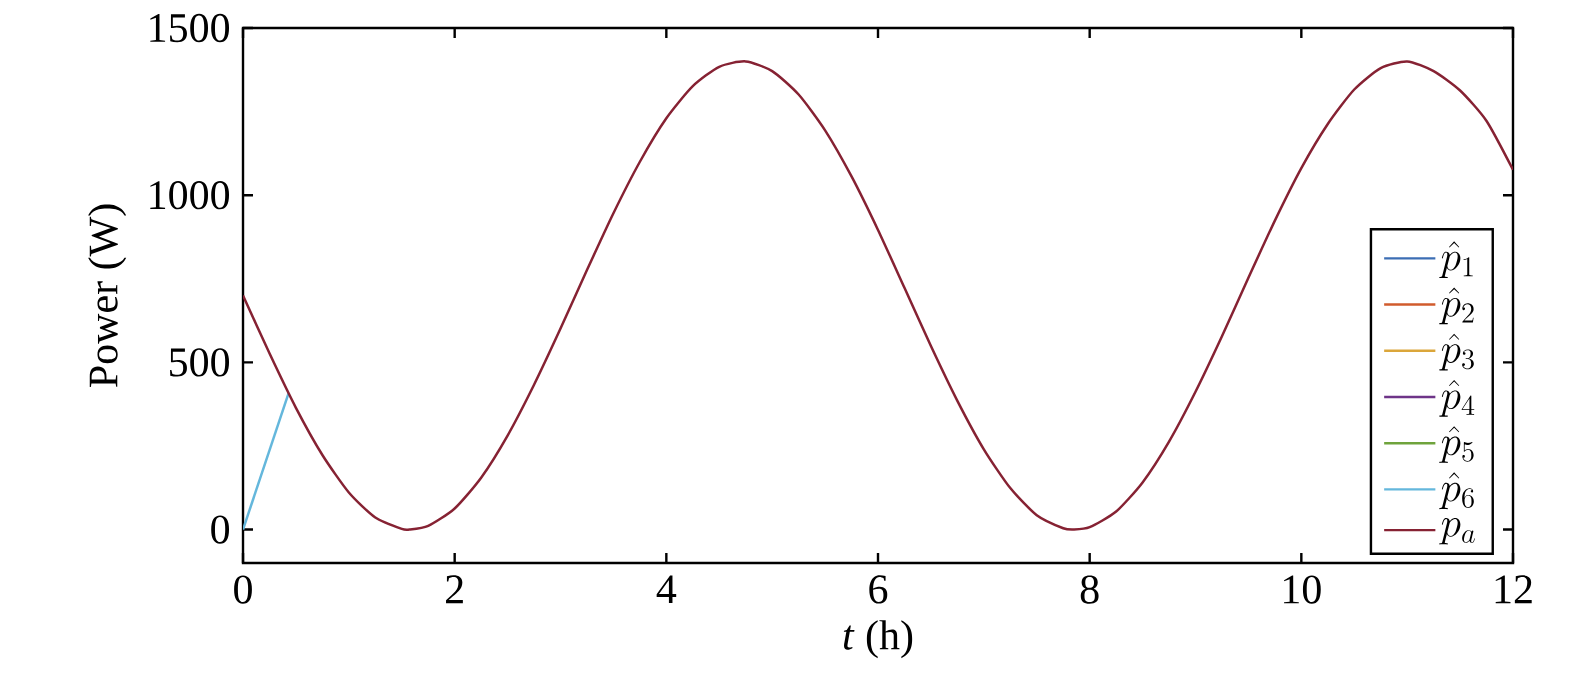 The height and width of the screenshot is (695, 1575). I want to click on x-tick-label: 2, so click(454, 589).